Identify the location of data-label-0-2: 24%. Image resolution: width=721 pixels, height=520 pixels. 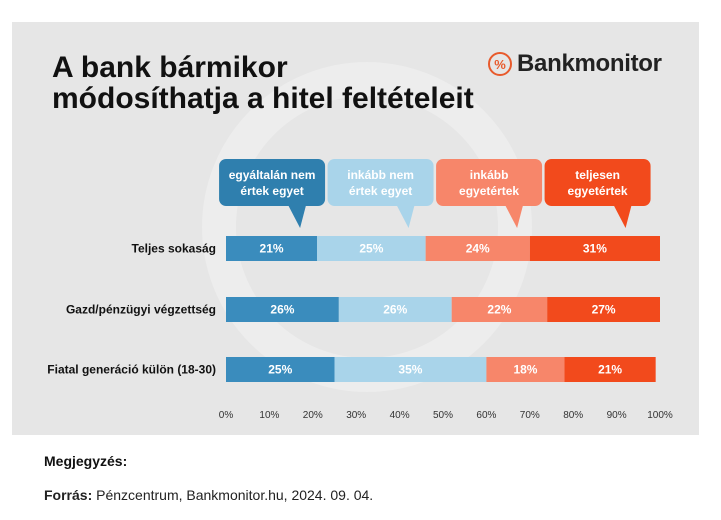
(478, 249).